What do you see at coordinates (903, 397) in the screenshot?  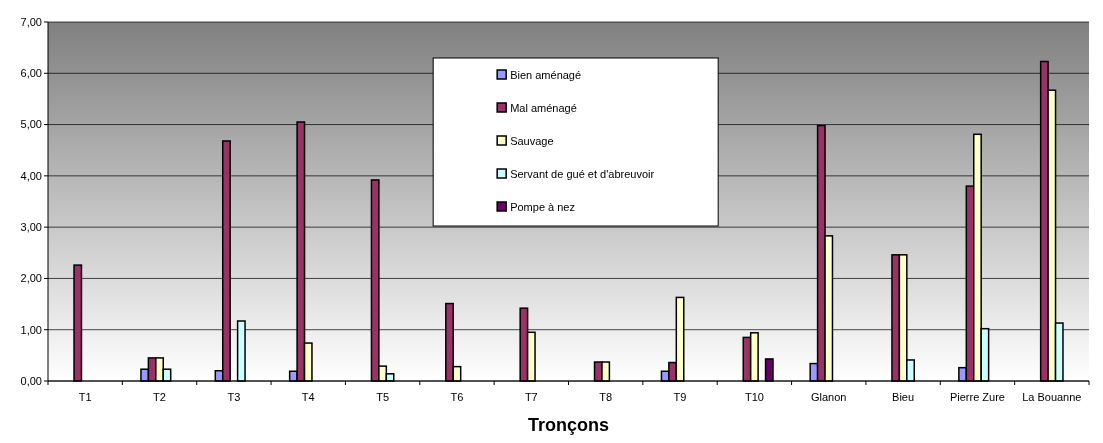 I see `x-tick-label: Bieu` at bounding box center [903, 397].